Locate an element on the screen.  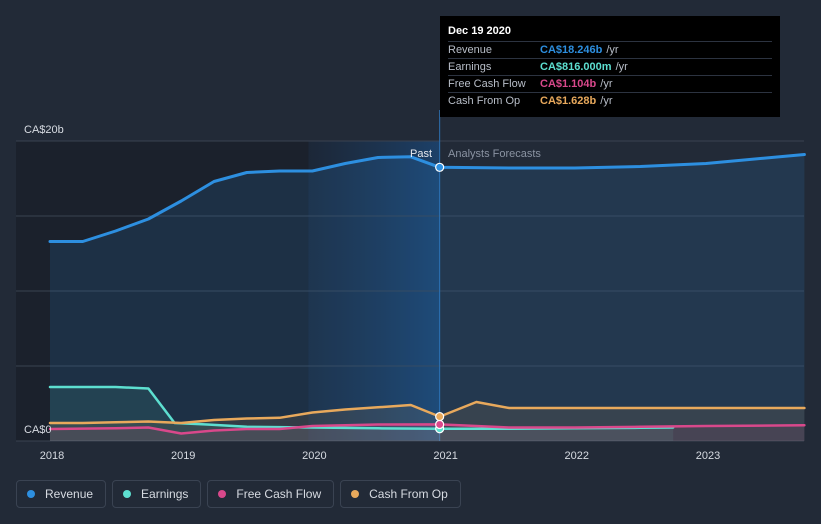
tooltip-date: Dec 19 2020 is located at coordinates (479, 31).